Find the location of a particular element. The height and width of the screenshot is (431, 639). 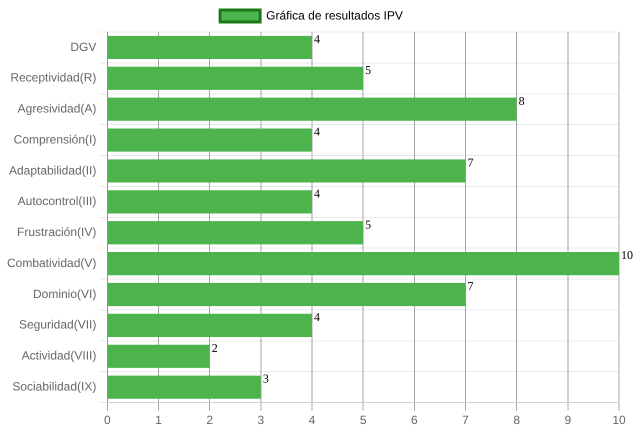

x-tick-label: 8 is located at coordinates (516, 420).